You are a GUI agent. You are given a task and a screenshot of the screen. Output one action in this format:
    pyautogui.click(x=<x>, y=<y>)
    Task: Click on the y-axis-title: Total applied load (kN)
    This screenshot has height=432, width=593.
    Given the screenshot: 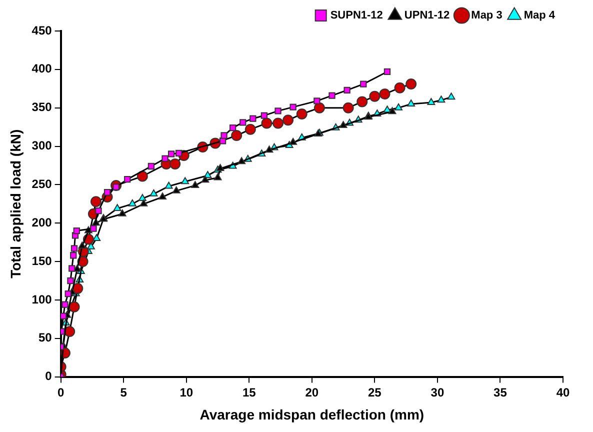 What is the action you would take?
    pyautogui.click(x=15, y=203)
    